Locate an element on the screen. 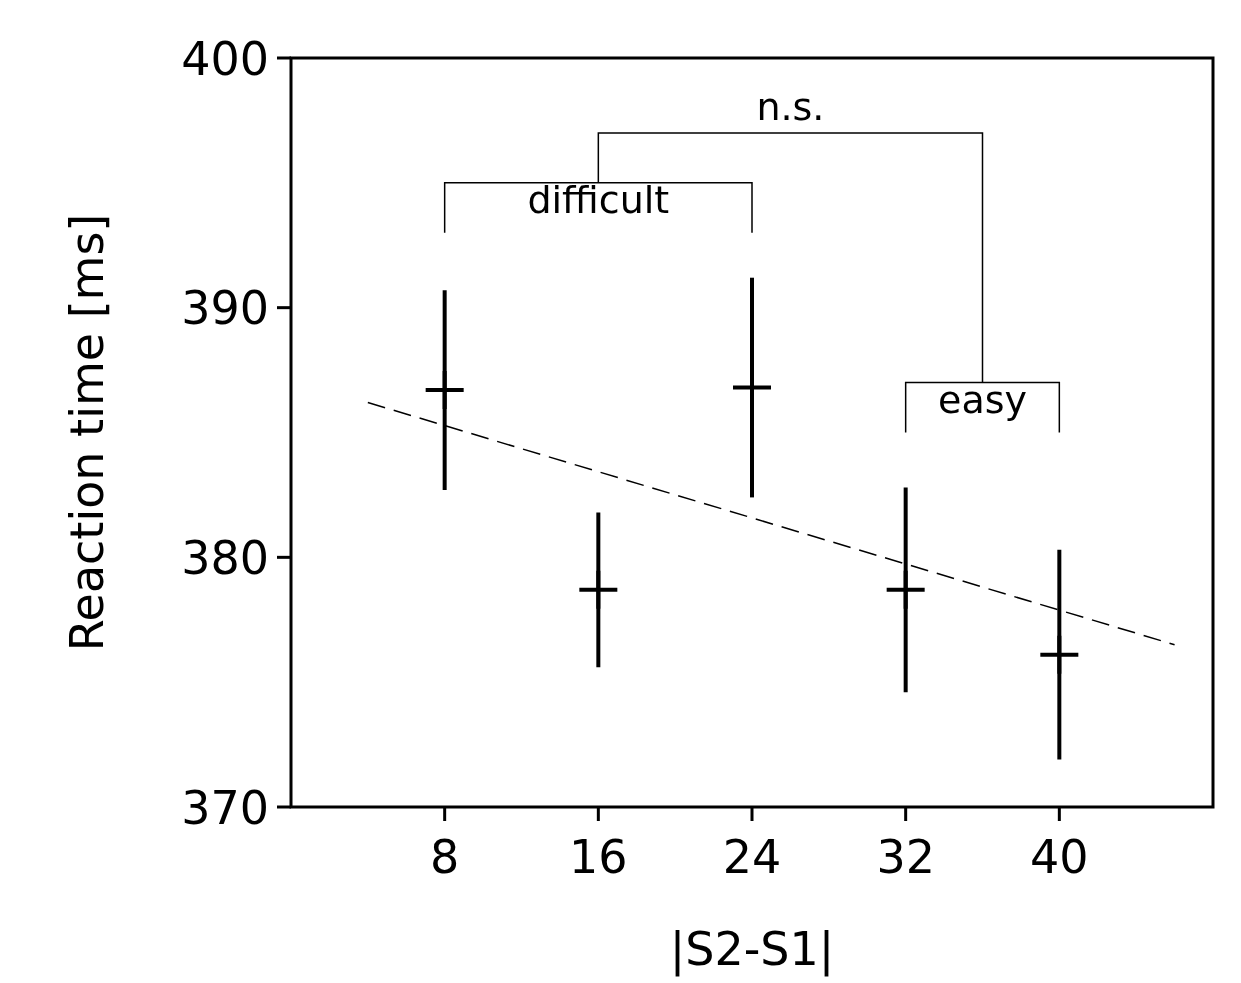 This screenshot has width=1241, height=983. x-tick-label: 24 is located at coordinates (752, 857).